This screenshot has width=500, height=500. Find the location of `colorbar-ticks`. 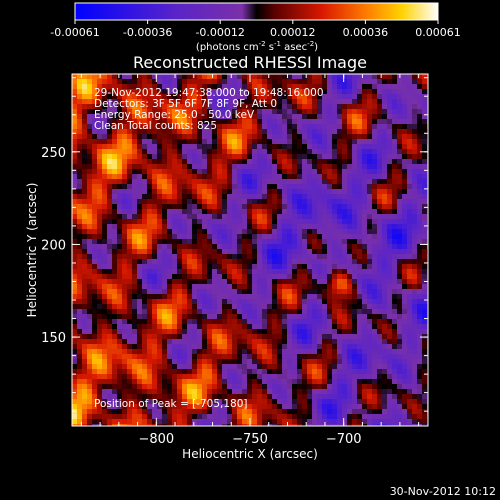

colorbar-ticks is located at coordinates (256, 22).